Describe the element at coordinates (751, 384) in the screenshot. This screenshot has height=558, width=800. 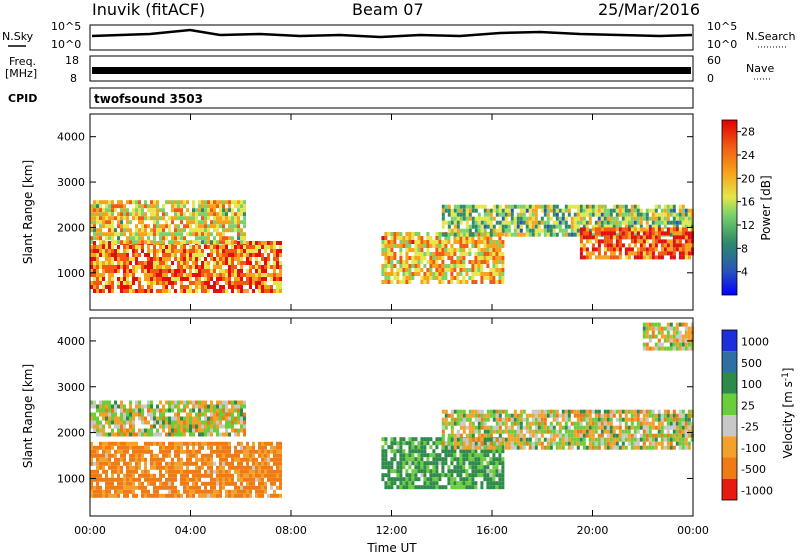
I see `velocity-colorbar-tick-label: 100` at that location.